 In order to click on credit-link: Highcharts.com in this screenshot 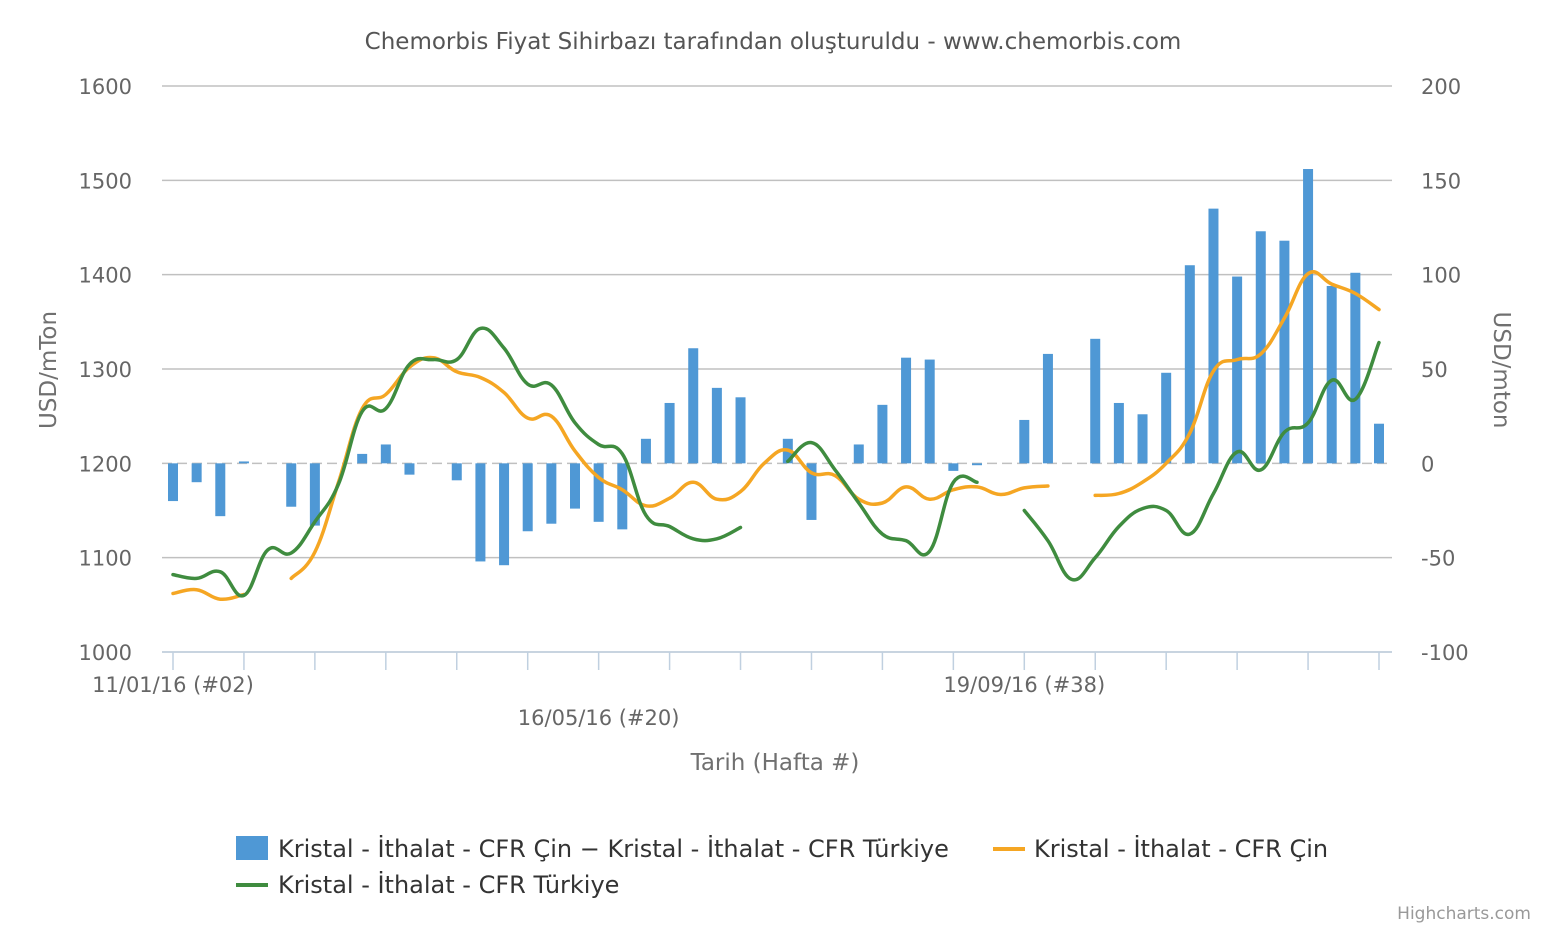, I will do `click(1464, 914)`.